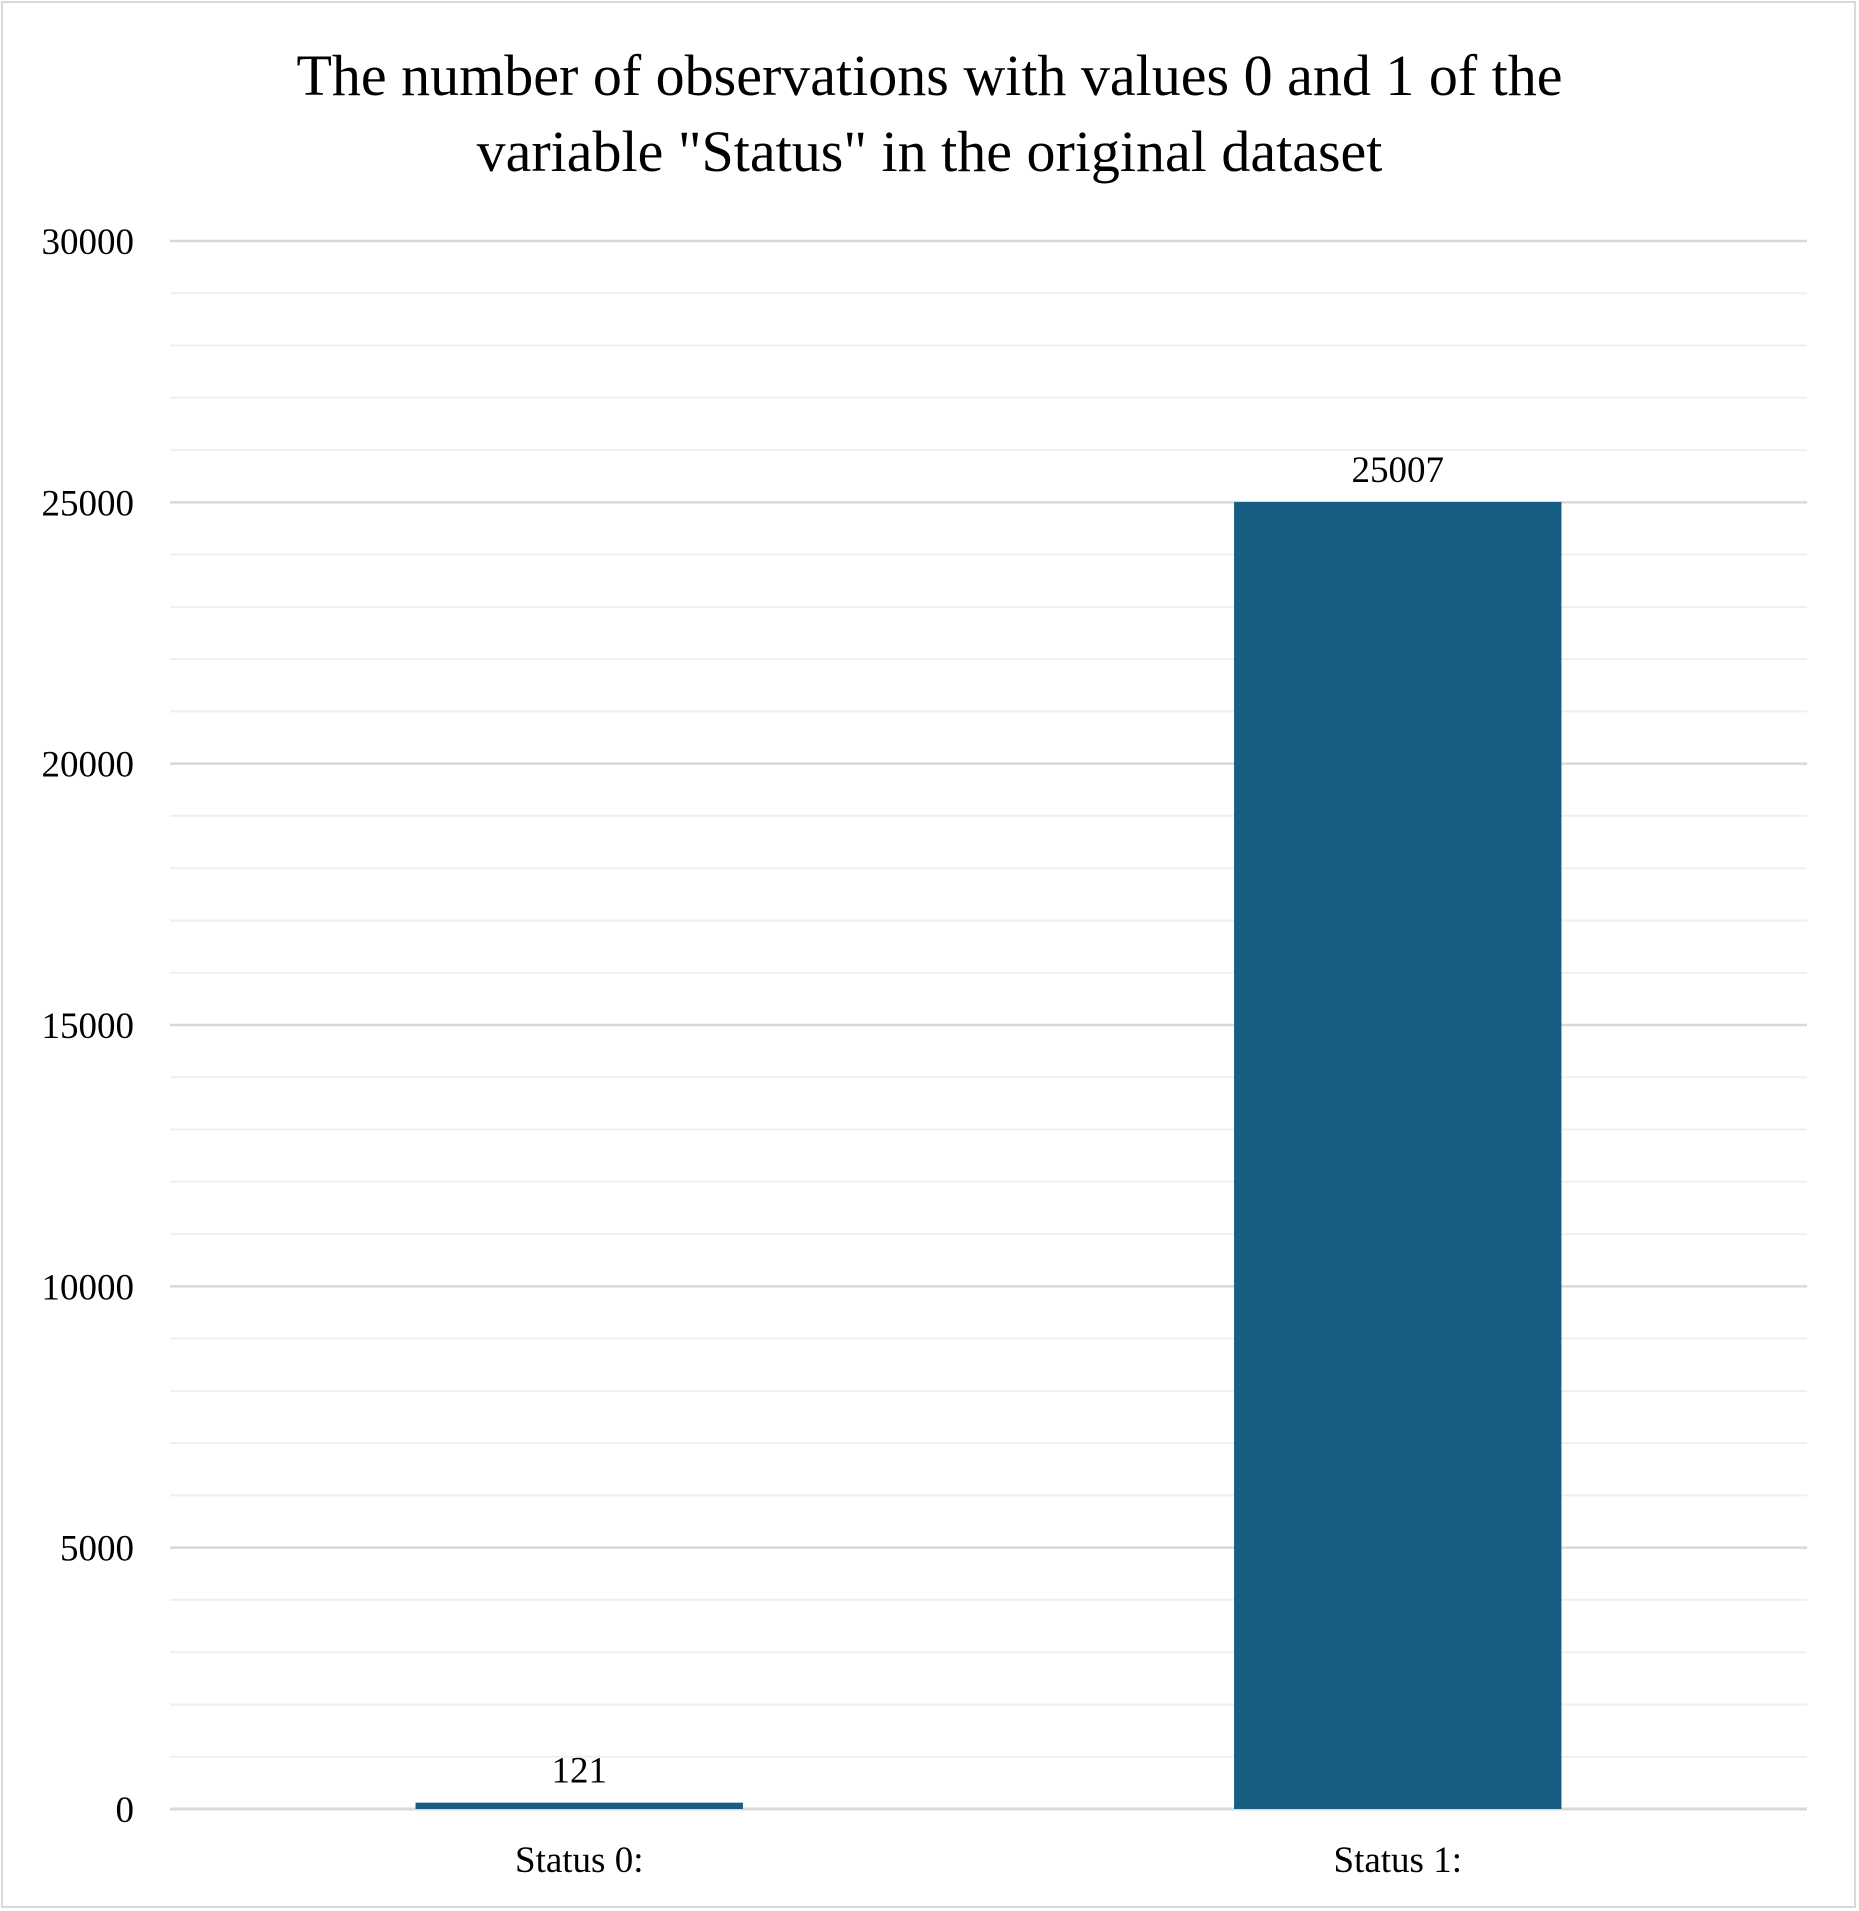  I want to click on y-tick-label: 5000, so click(97, 1549).